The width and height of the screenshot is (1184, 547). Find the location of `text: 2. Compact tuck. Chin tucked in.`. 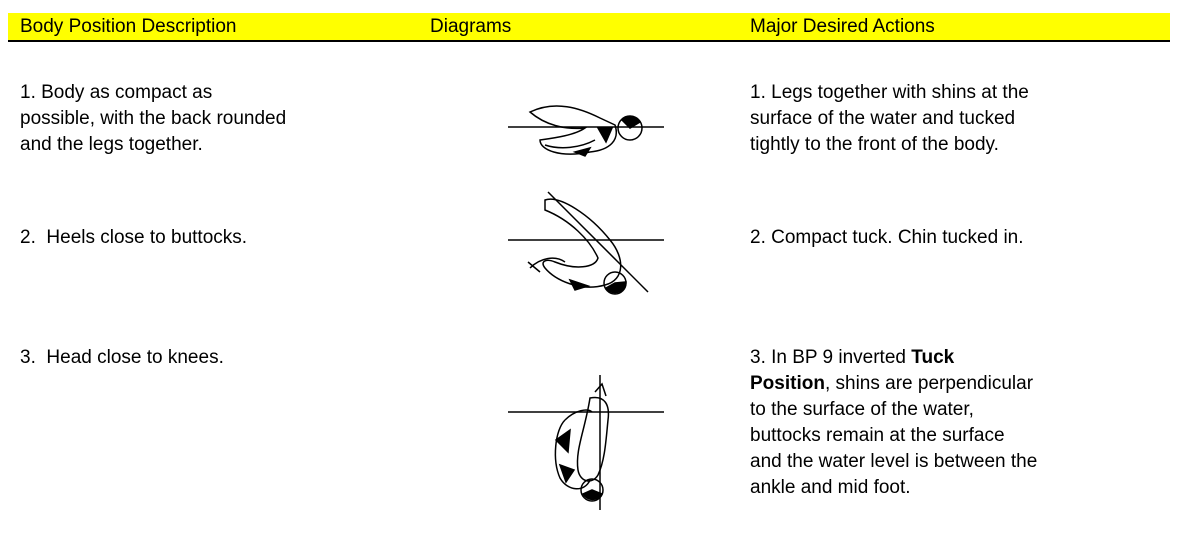

text: 2. Compact tuck. Chin tucked in. is located at coordinates (887, 237).